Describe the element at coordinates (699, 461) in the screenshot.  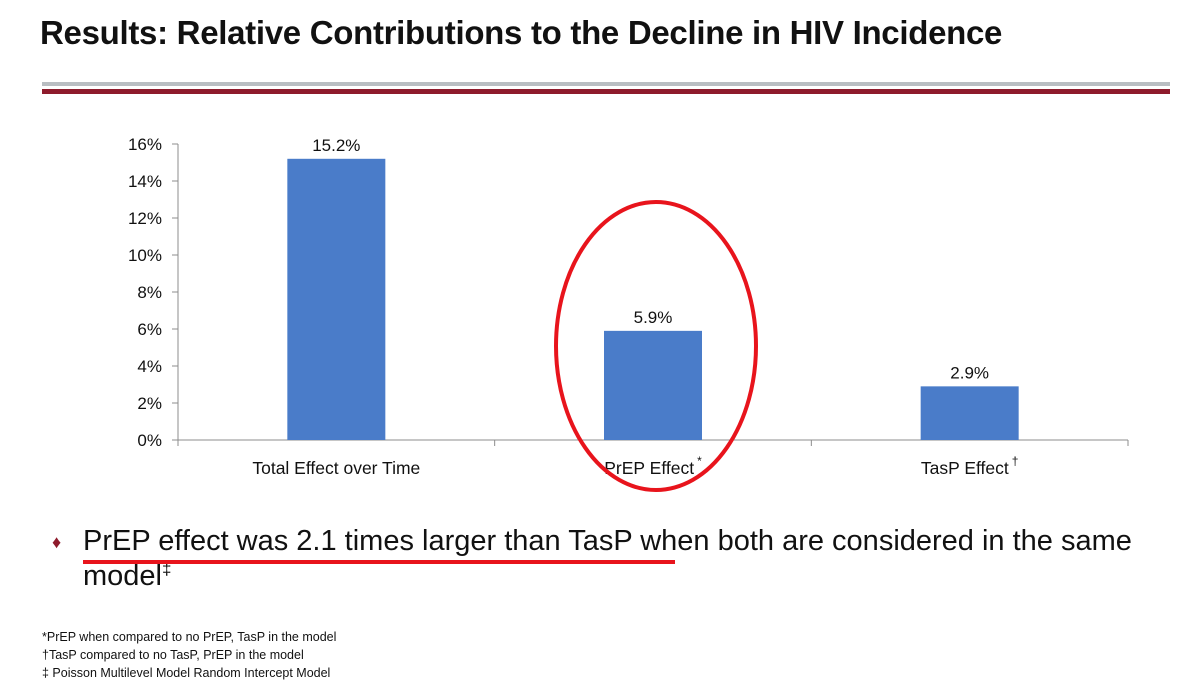
I see `category-footnote-mark: *` at that location.